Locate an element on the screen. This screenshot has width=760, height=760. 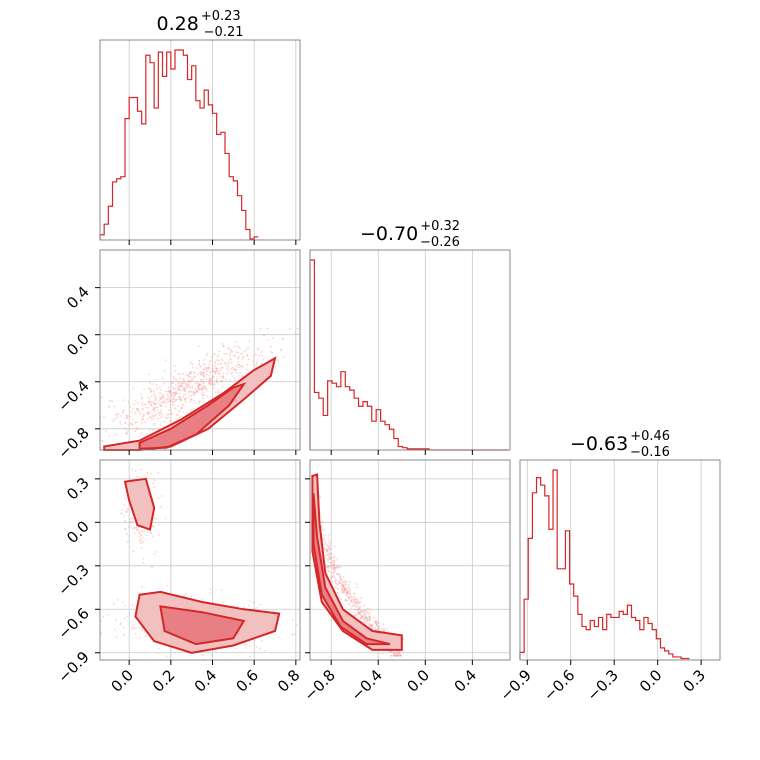
x-tick-label: 0.8 is located at coordinates (289, 681).